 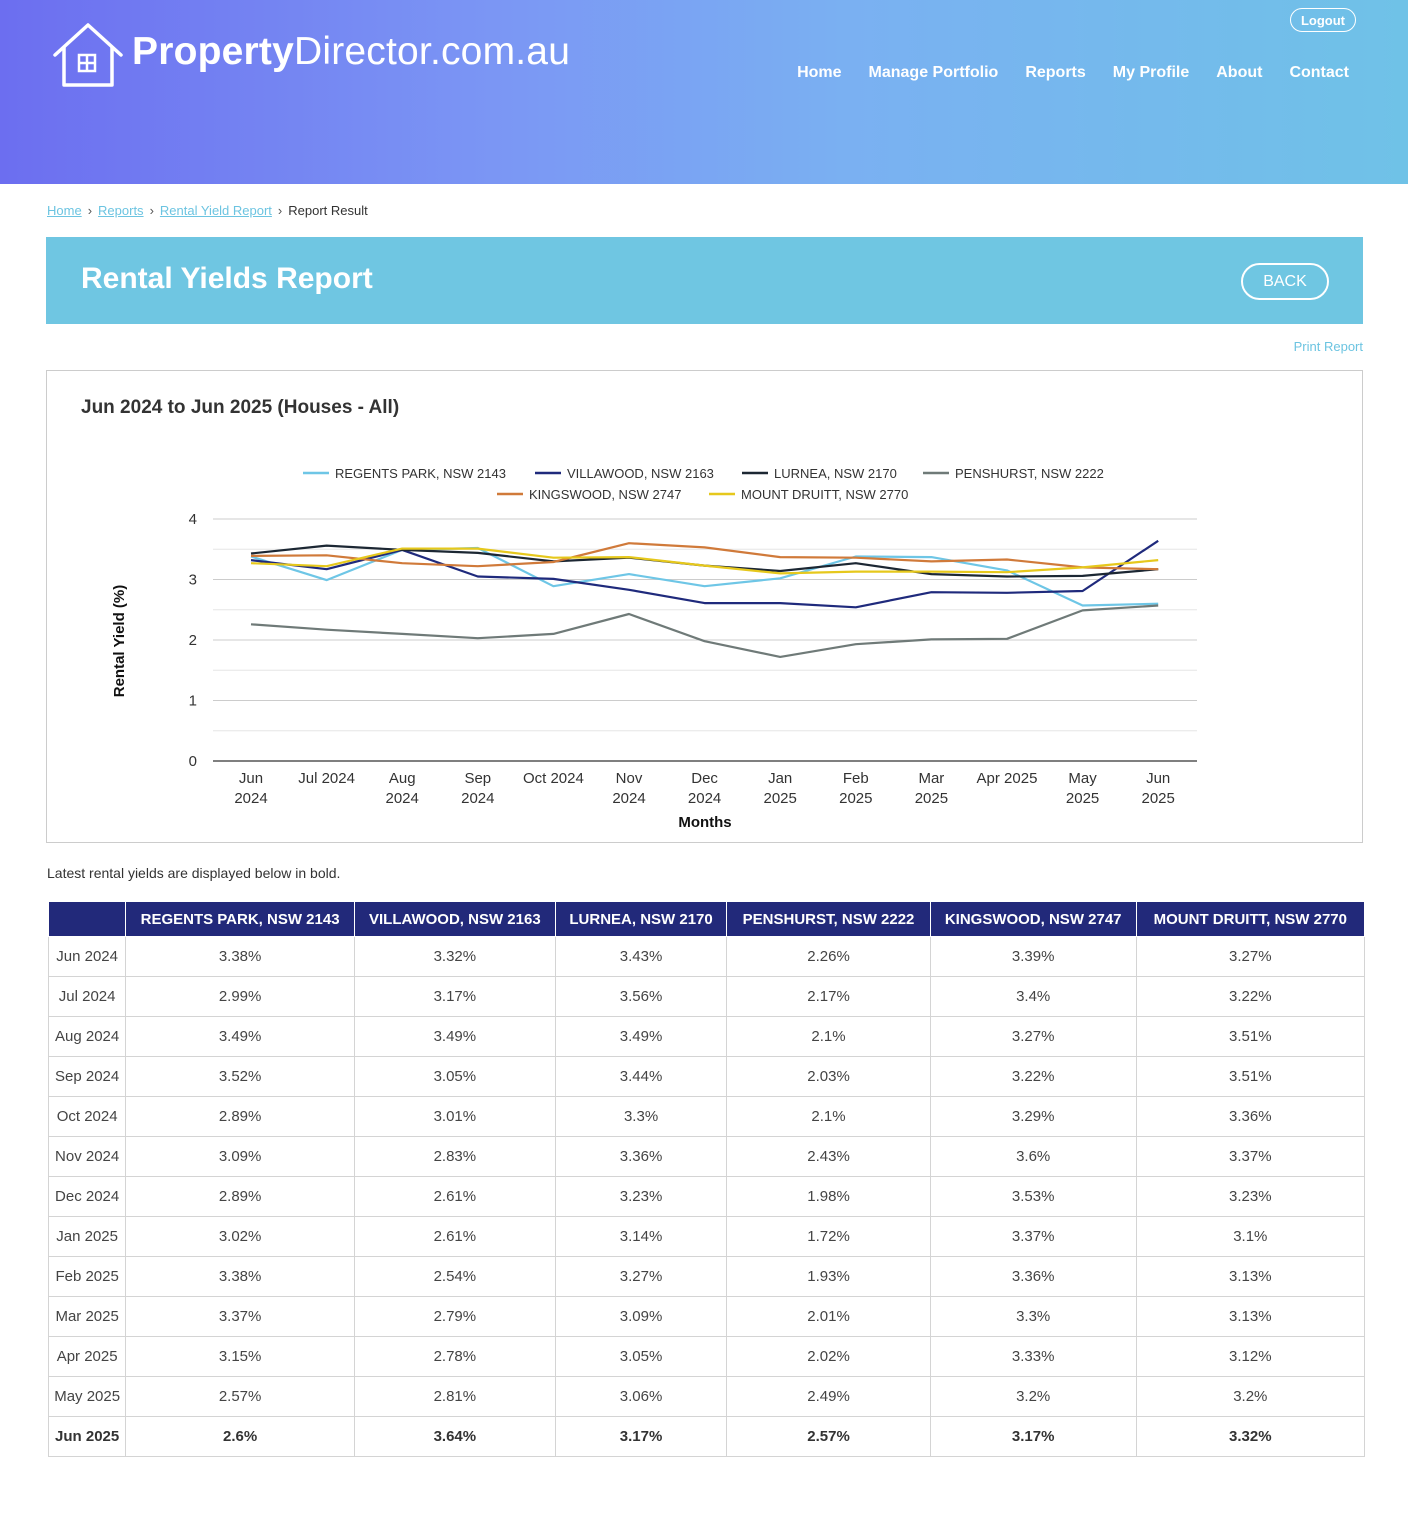 I want to click on print-report-link: Print Report, so click(x=1328, y=346).